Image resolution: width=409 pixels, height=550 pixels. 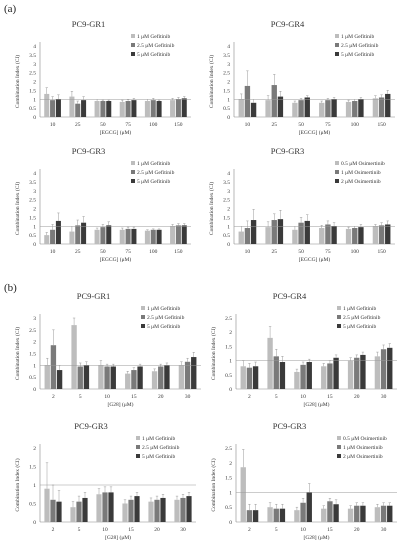 I want to click on y-tick-label: 2, so click(x=230, y=333).